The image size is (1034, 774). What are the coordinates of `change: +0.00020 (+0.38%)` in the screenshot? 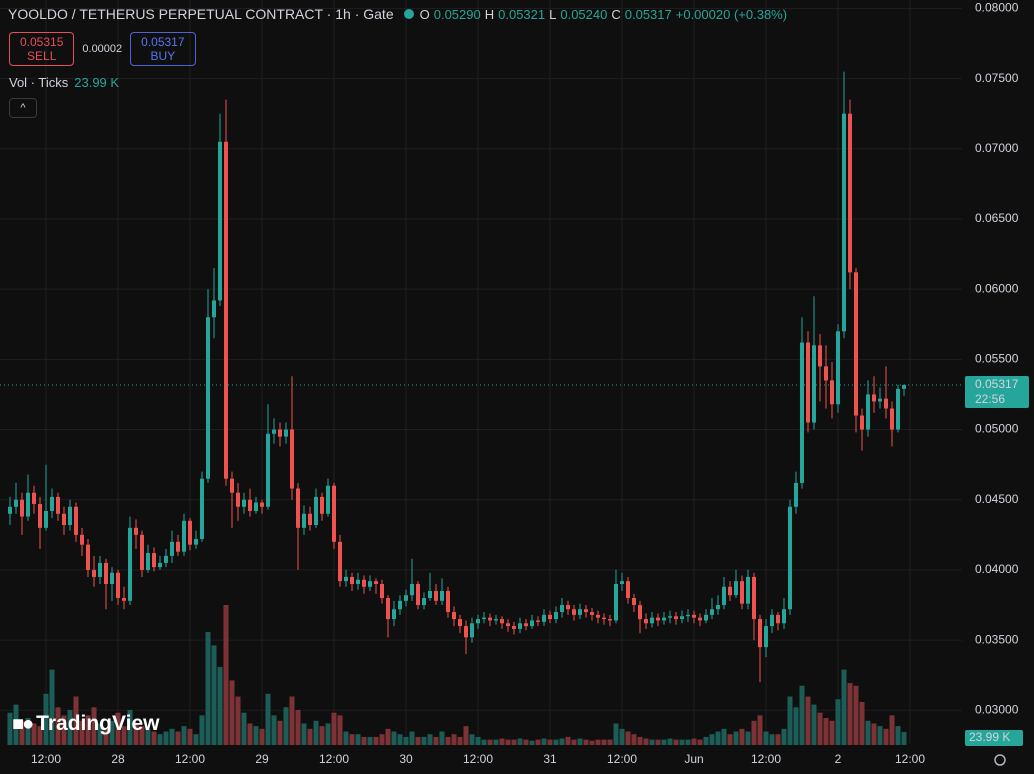 It's located at (731, 14).